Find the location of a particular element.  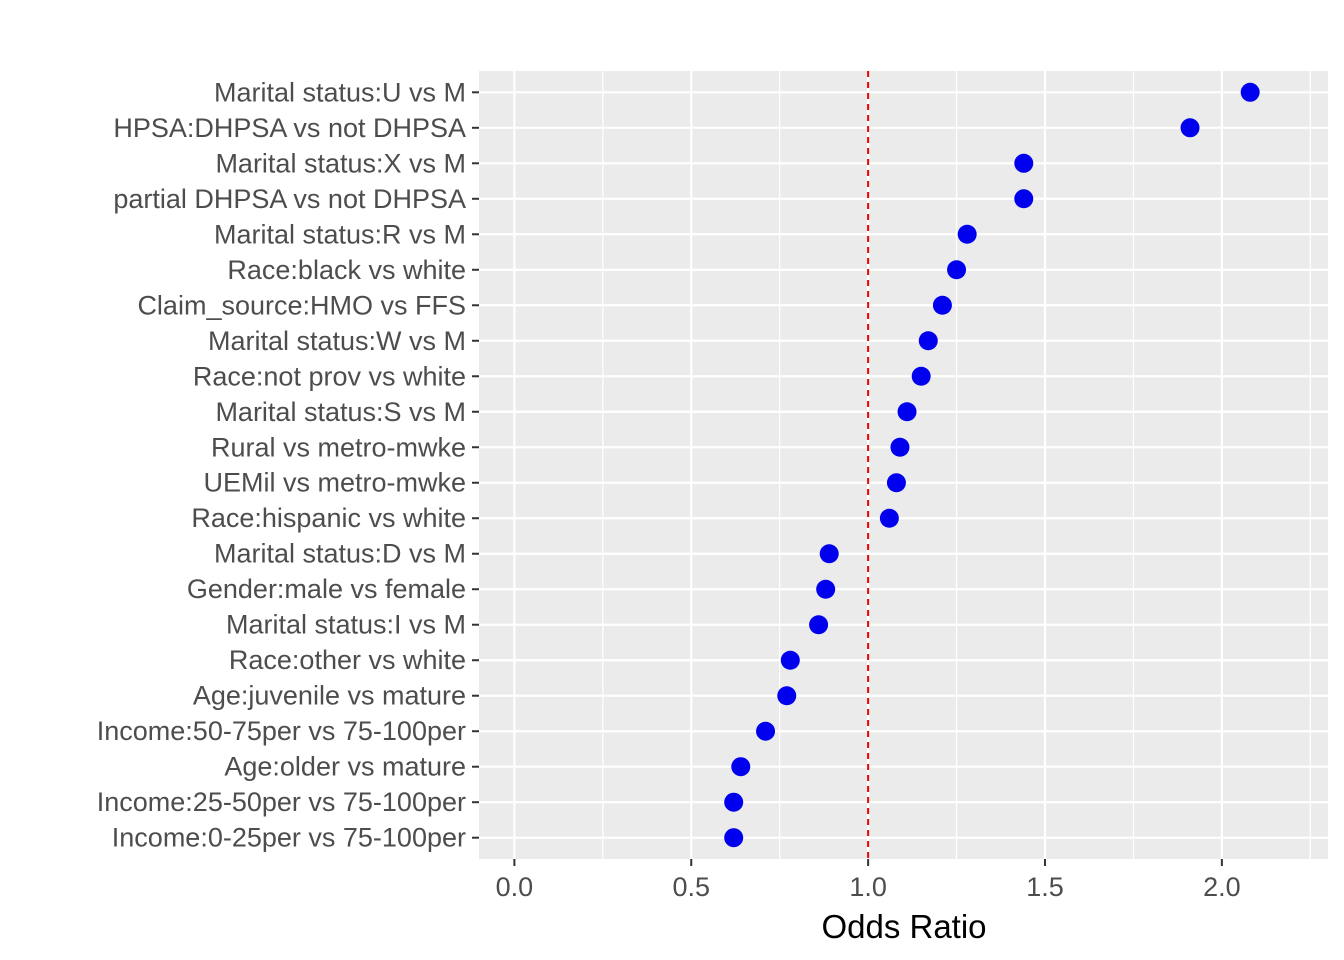

category-label: Income:25-50per vs 75-100per is located at coordinates (281, 802).